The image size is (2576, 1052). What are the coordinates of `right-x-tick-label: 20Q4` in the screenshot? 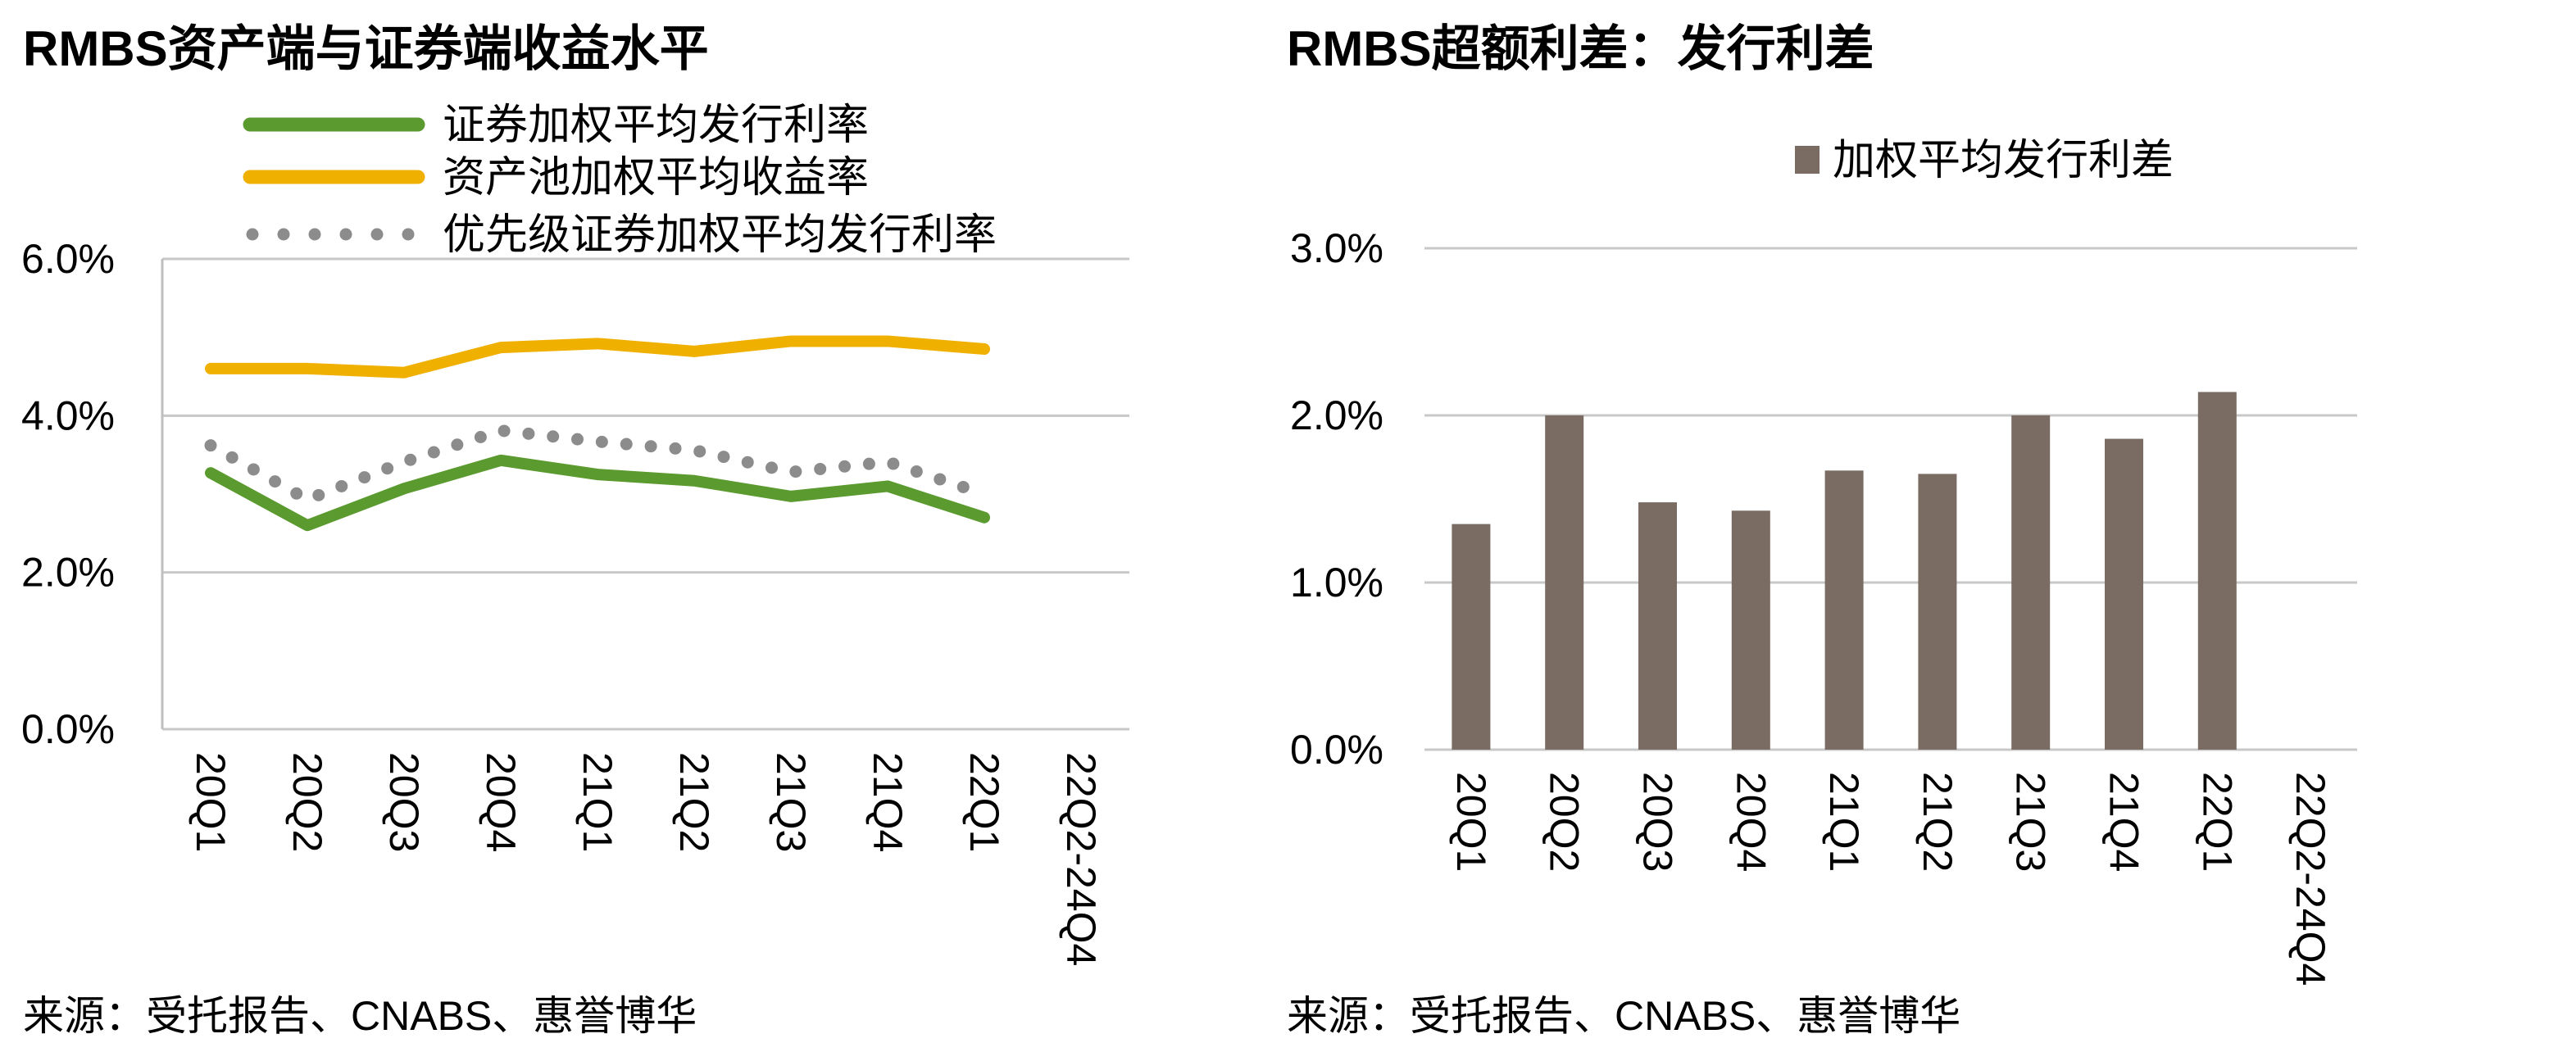 It's located at (1751, 822).